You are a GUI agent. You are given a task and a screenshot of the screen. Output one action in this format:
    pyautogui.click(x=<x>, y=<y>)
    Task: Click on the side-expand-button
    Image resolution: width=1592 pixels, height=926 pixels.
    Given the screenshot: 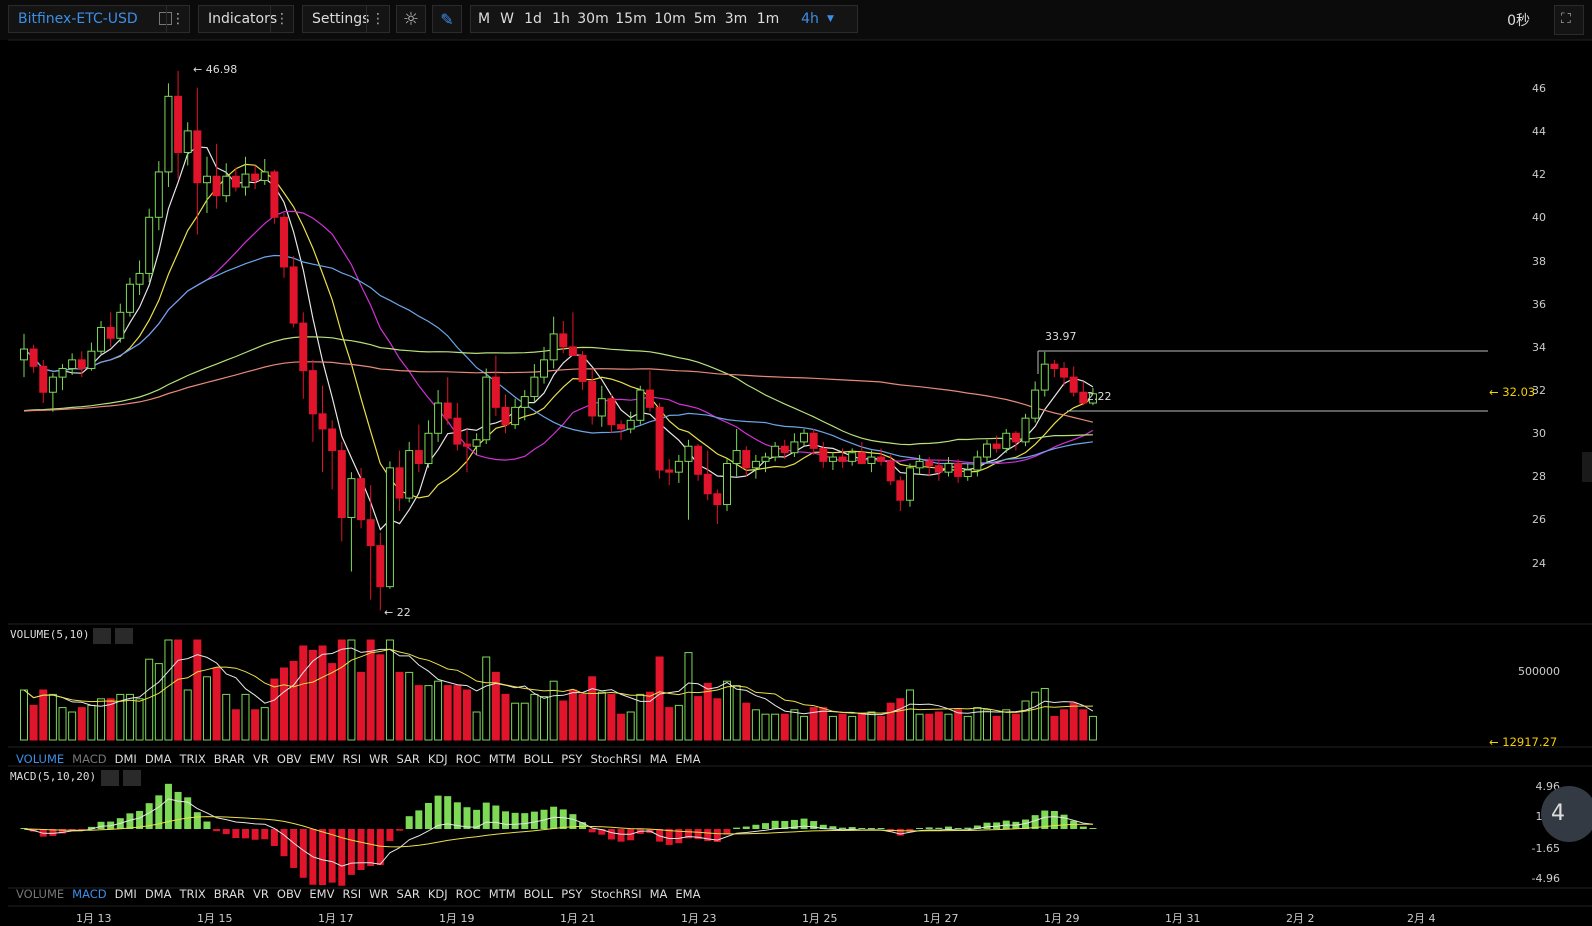 What is the action you would take?
    pyautogui.click(x=1587, y=467)
    